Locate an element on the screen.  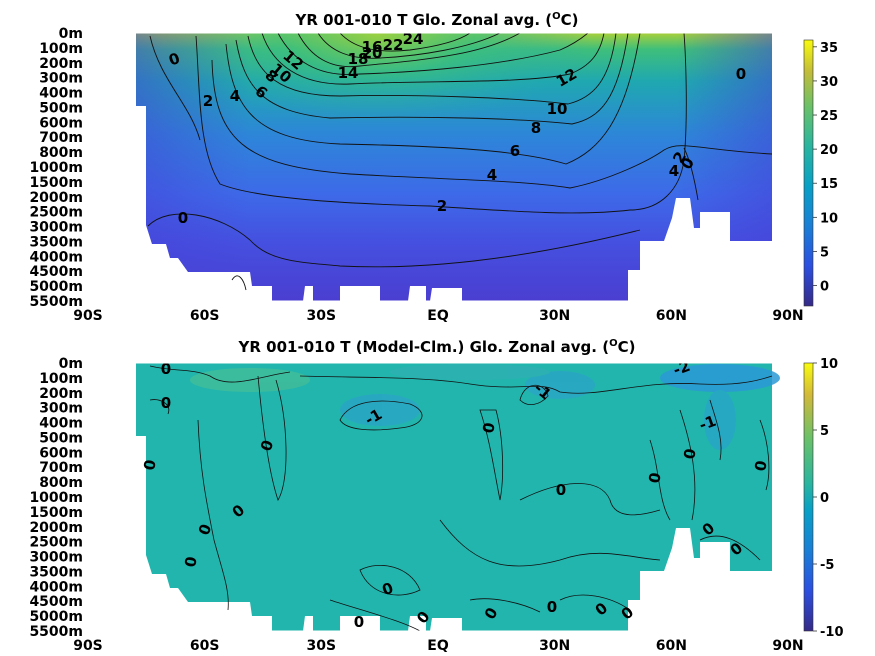
y-tick-label: 100m is located at coordinates (61, 379).